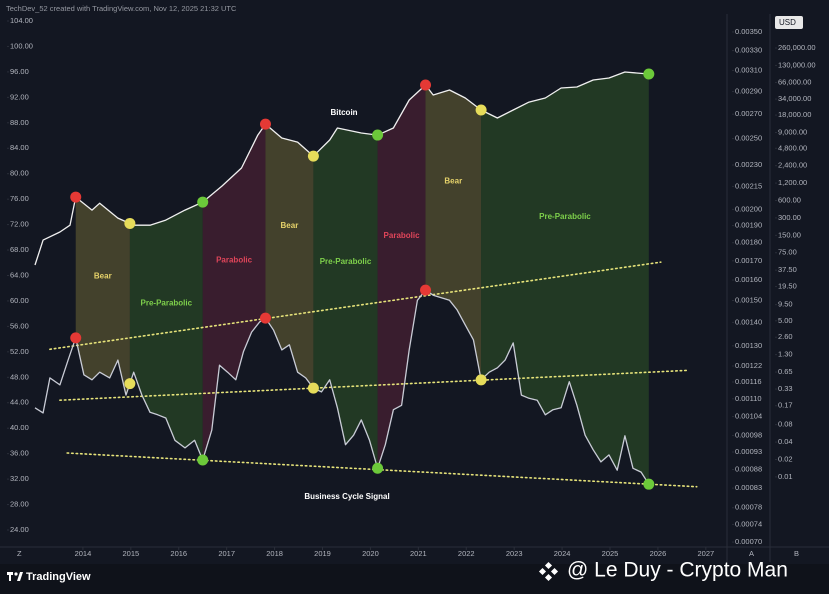 This screenshot has height=594, width=829. What do you see at coordinates (797, 47) in the screenshot?
I see `y2-tick-label: 260,000.00` at bounding box center [797, 47].